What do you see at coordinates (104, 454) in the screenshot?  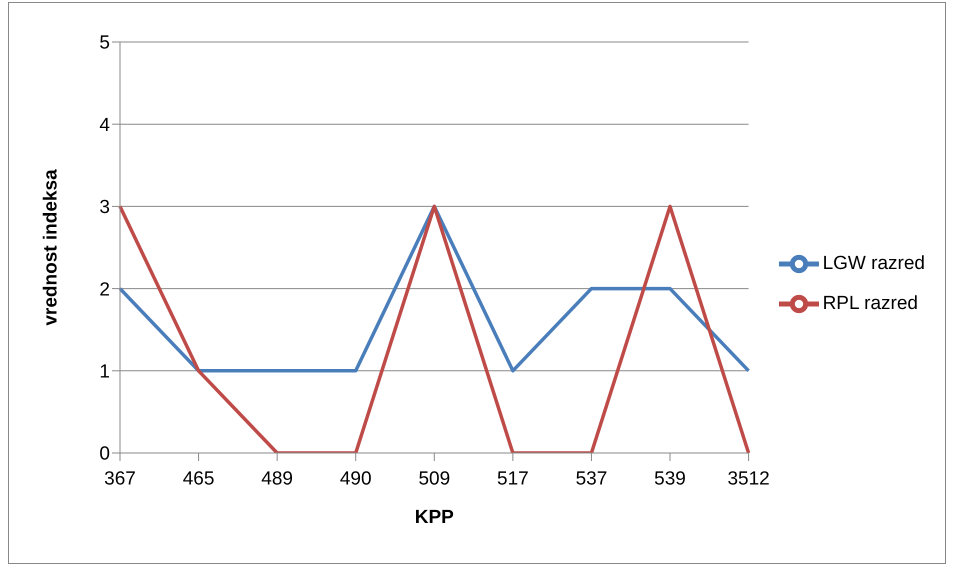 I see `y-tick-label: 0` at bounding box center [104, 454].